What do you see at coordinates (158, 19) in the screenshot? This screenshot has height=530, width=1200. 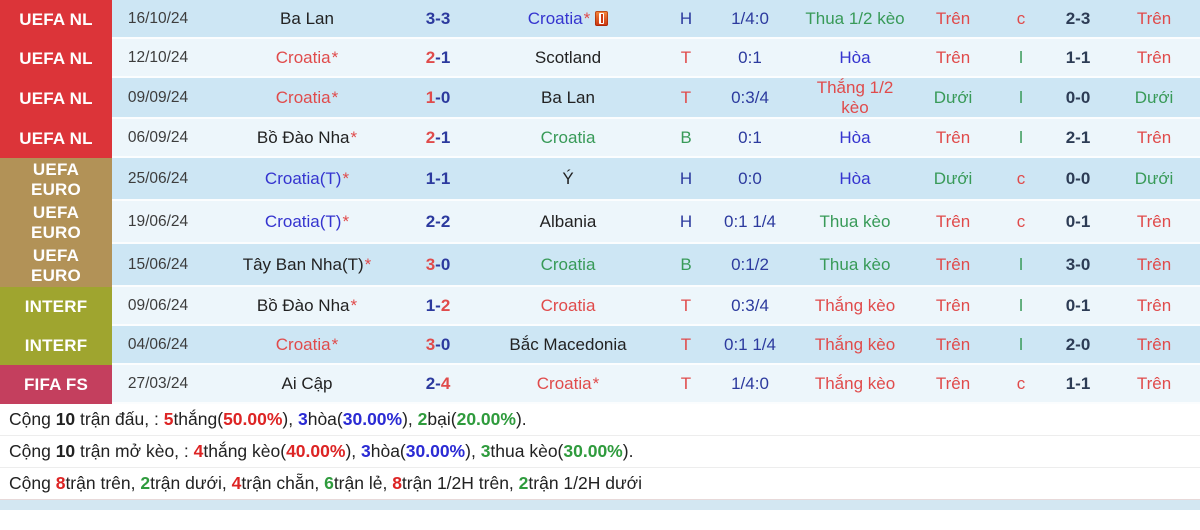 I see `match-date: 16/10/24` at bounding box center [158, 19].